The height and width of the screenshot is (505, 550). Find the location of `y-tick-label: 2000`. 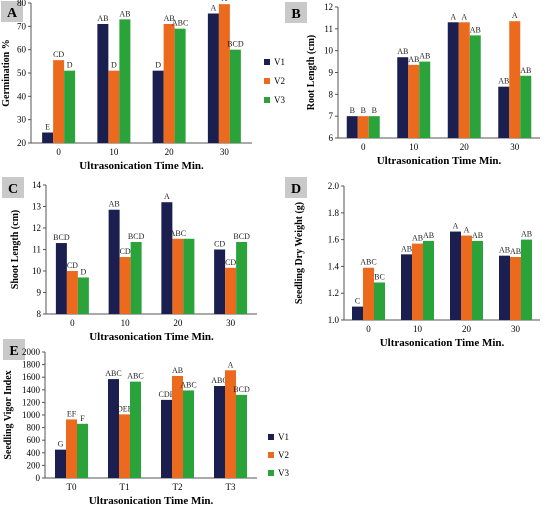

y-tick-label: 2000 is located at coordinates (31, 352).